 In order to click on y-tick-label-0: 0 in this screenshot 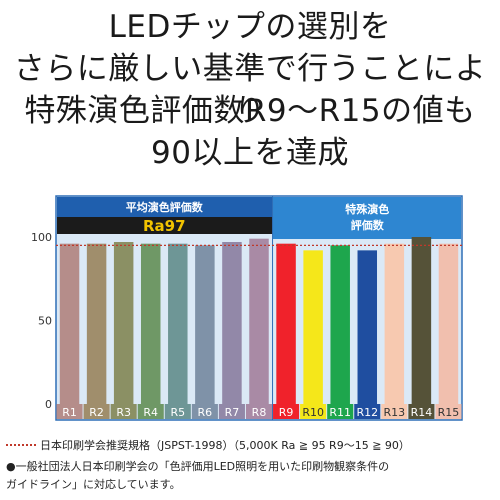, I will do `click(48, 404)`.